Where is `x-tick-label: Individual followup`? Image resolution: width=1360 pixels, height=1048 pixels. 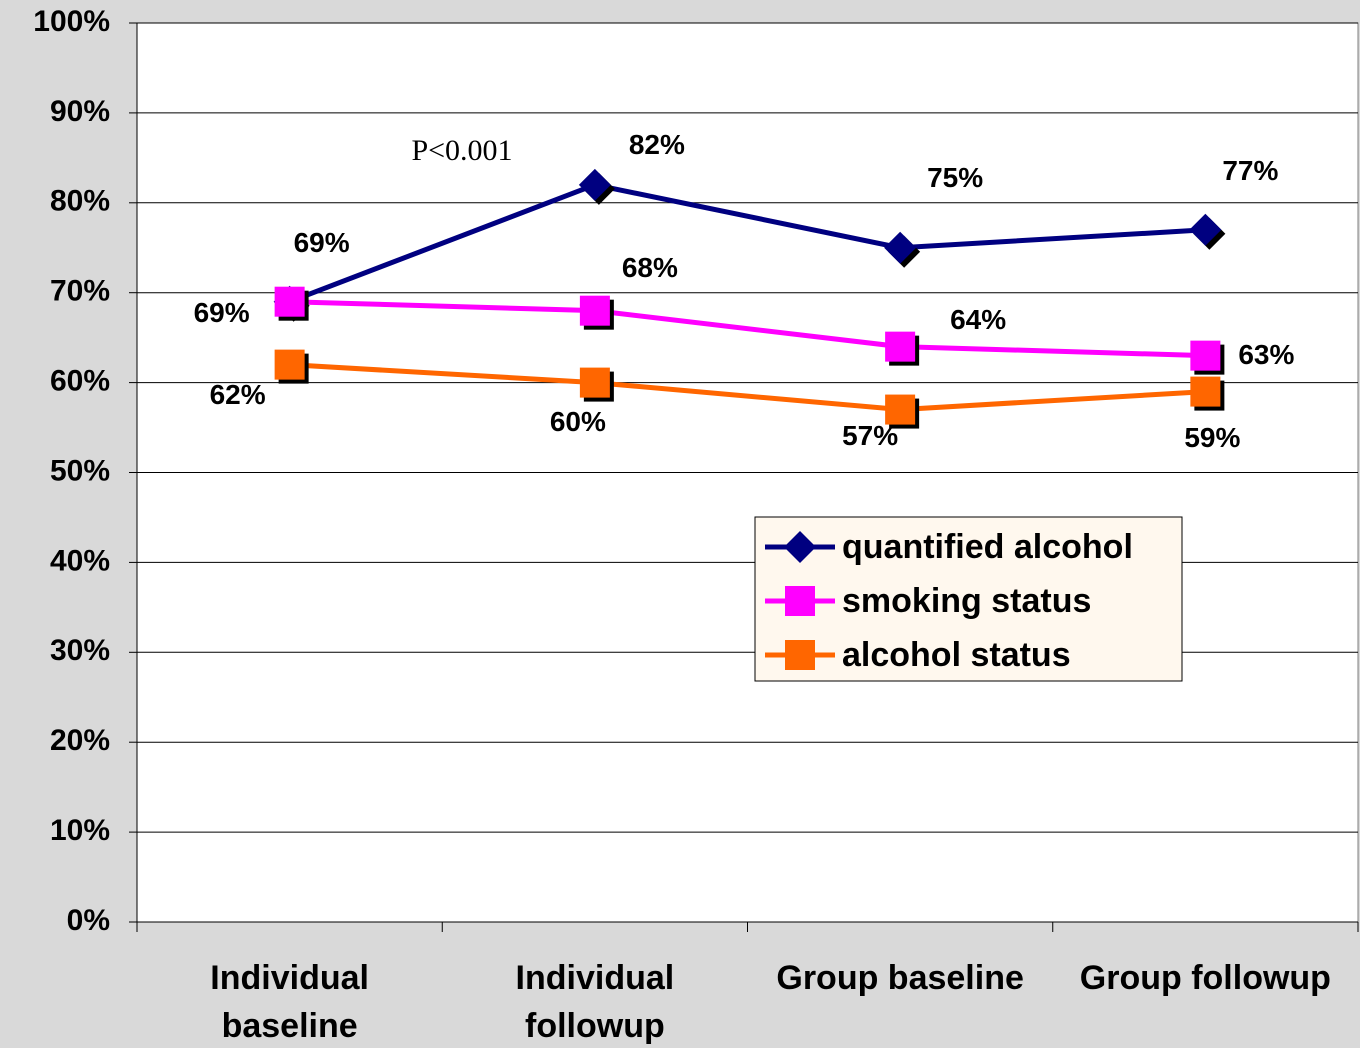 x-tick-label: Individual followup is located at coordinates (595, 1002).